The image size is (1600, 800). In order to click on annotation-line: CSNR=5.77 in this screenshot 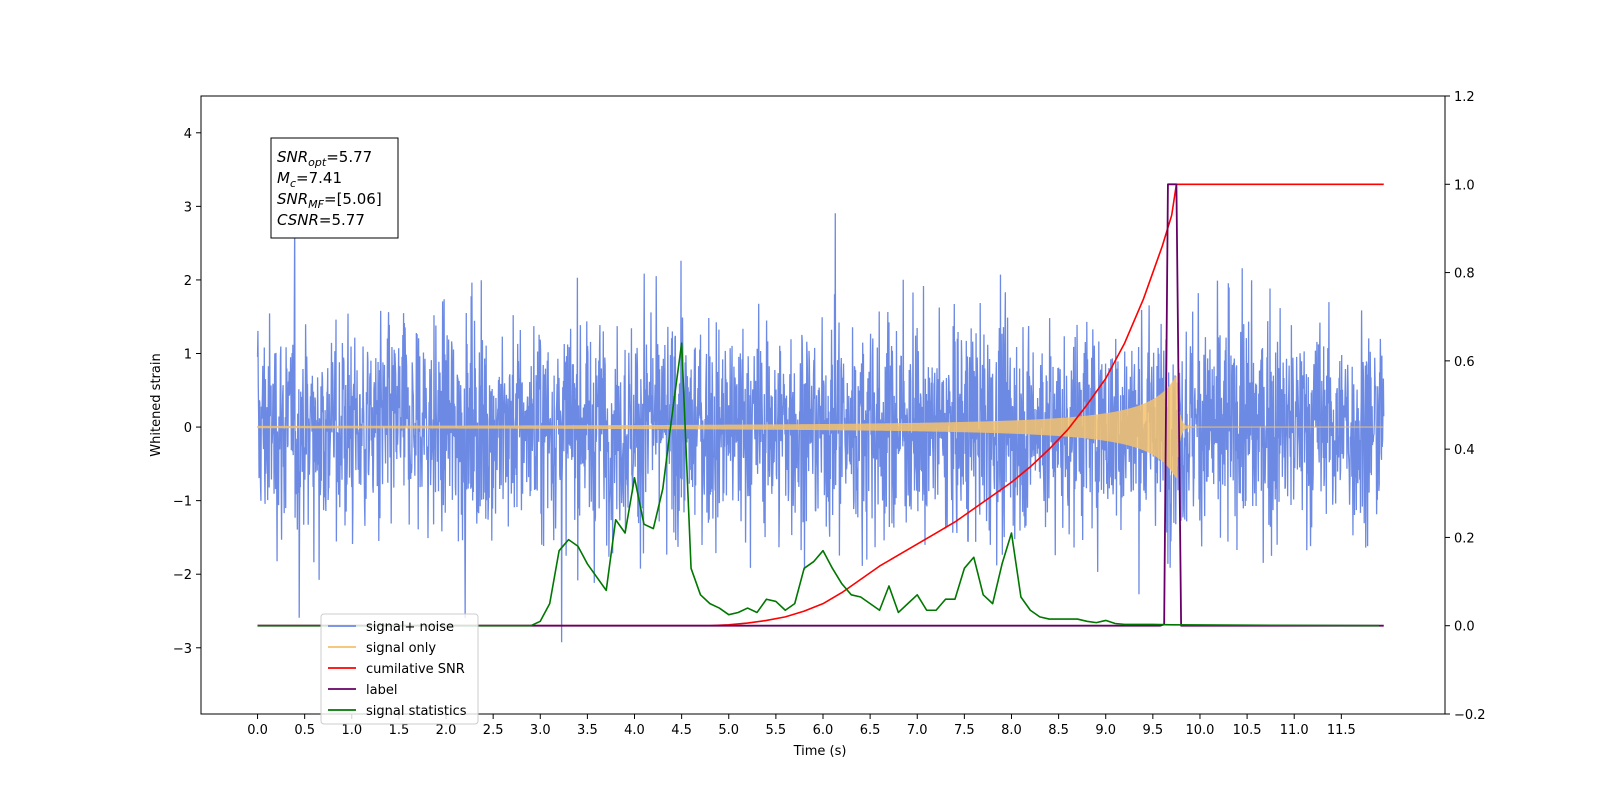, I will do `click(321, 220)`.